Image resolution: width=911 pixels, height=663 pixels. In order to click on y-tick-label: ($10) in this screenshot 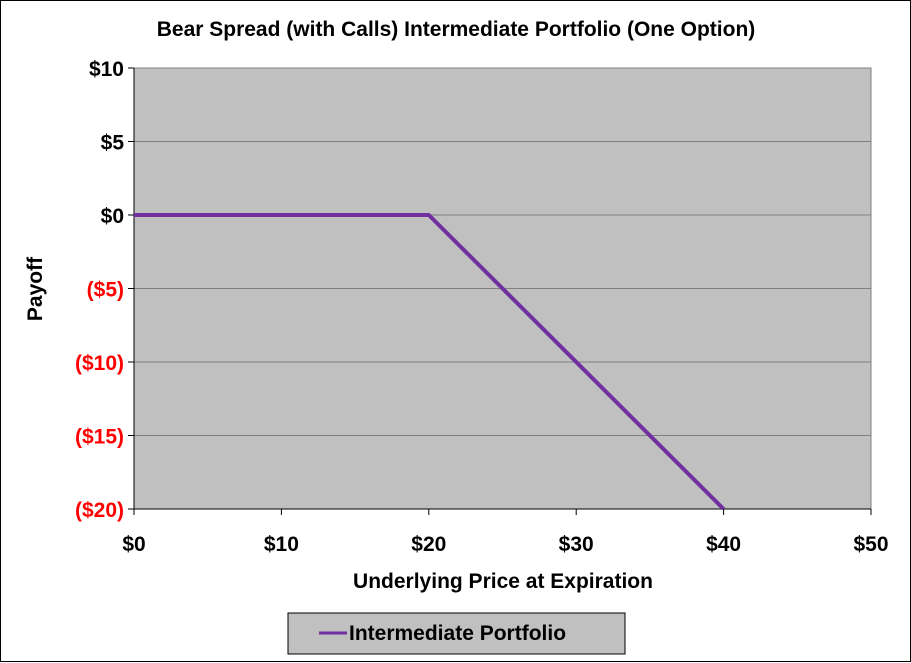, I will do `click(99, 363)`.